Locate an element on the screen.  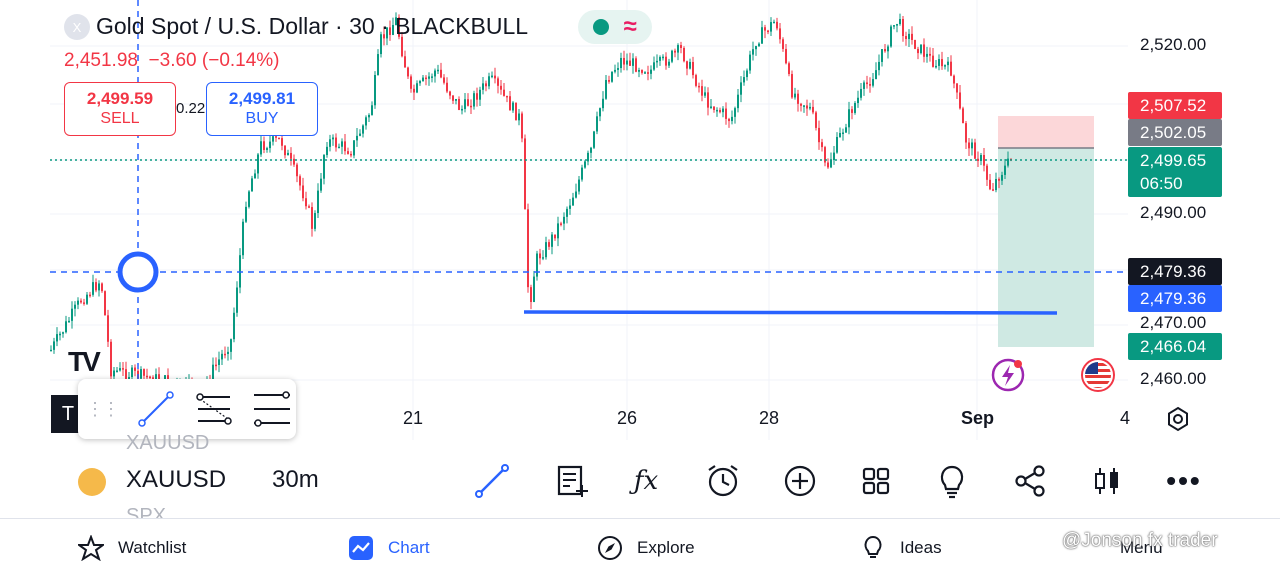
ideas-bulb-icon is located at coordinates (952, 481).